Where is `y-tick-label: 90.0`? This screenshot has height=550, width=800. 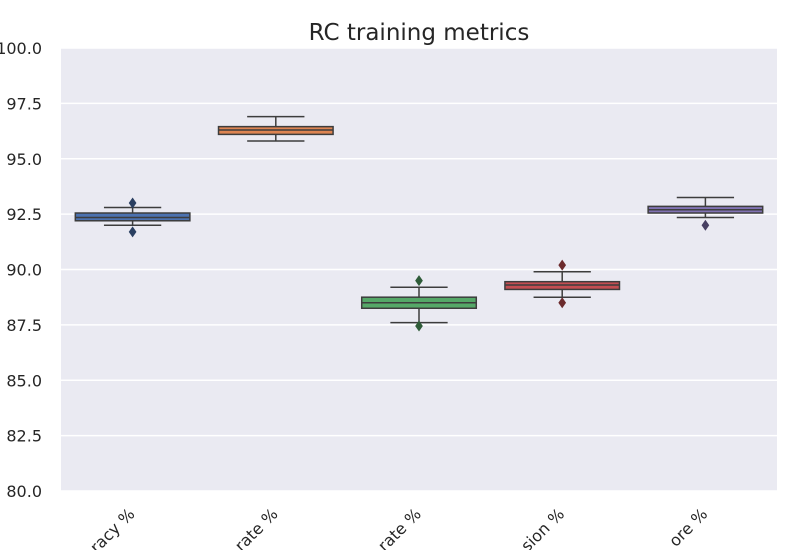
y-tick-label: 90.0 is located at coordinates (24, 270).